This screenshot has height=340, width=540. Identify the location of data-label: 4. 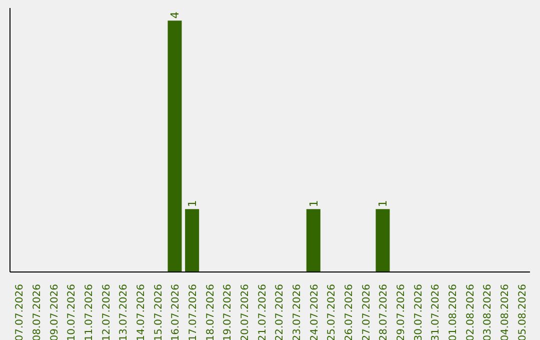
(175, 15).